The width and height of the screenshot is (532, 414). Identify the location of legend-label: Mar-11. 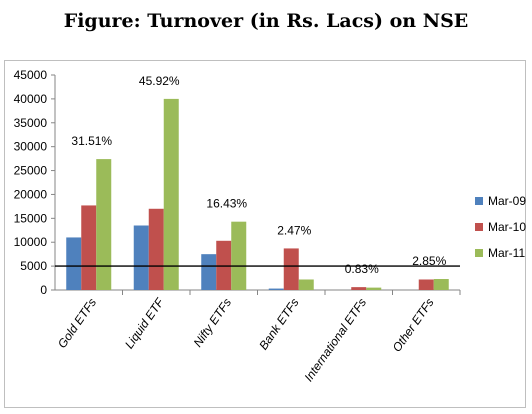
(506, 253).